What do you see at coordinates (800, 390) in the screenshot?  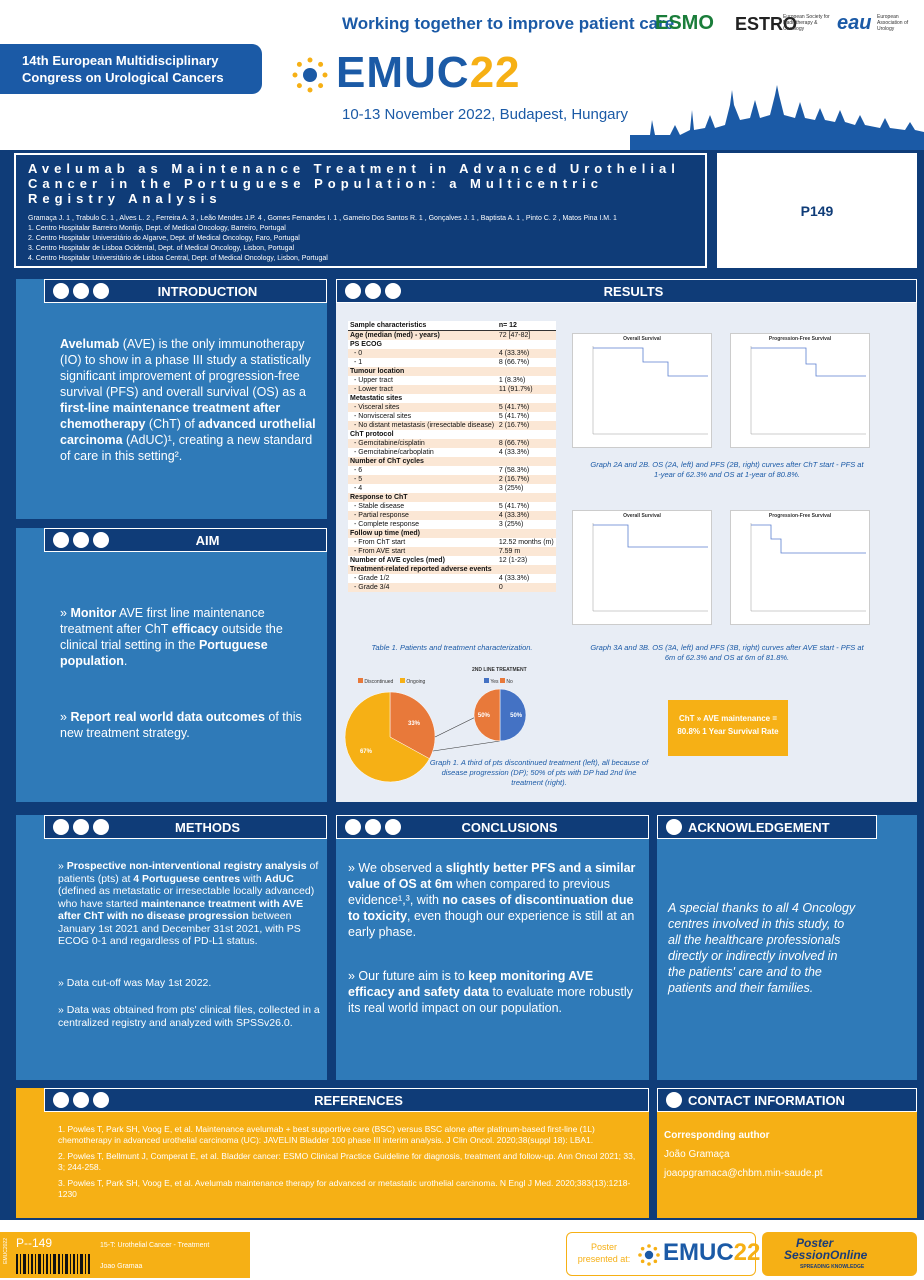 I see `pfs-graph-2b: Progression-Free Survival` at bounding box center [800, 390].